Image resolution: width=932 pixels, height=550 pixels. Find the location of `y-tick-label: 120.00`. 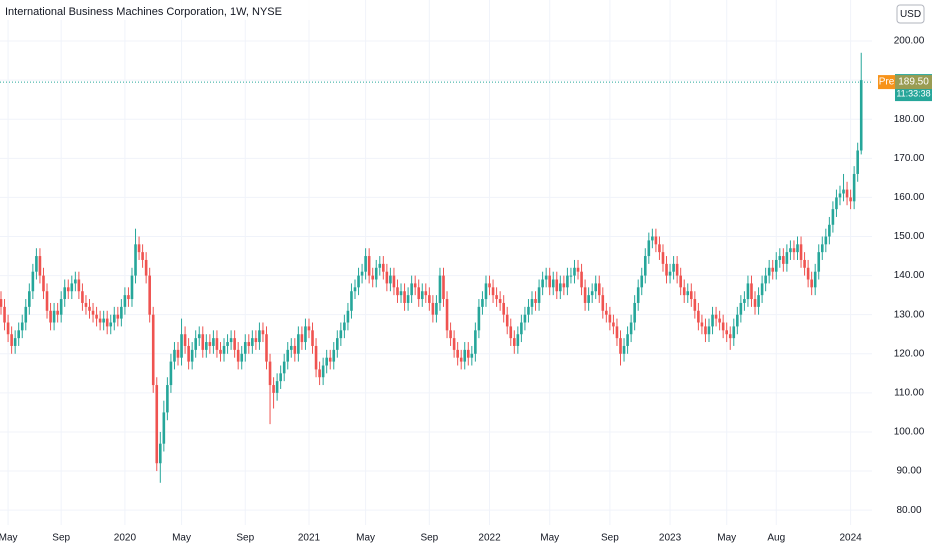

y-tick-label: 120.00 is located at coordinates (909, 353).